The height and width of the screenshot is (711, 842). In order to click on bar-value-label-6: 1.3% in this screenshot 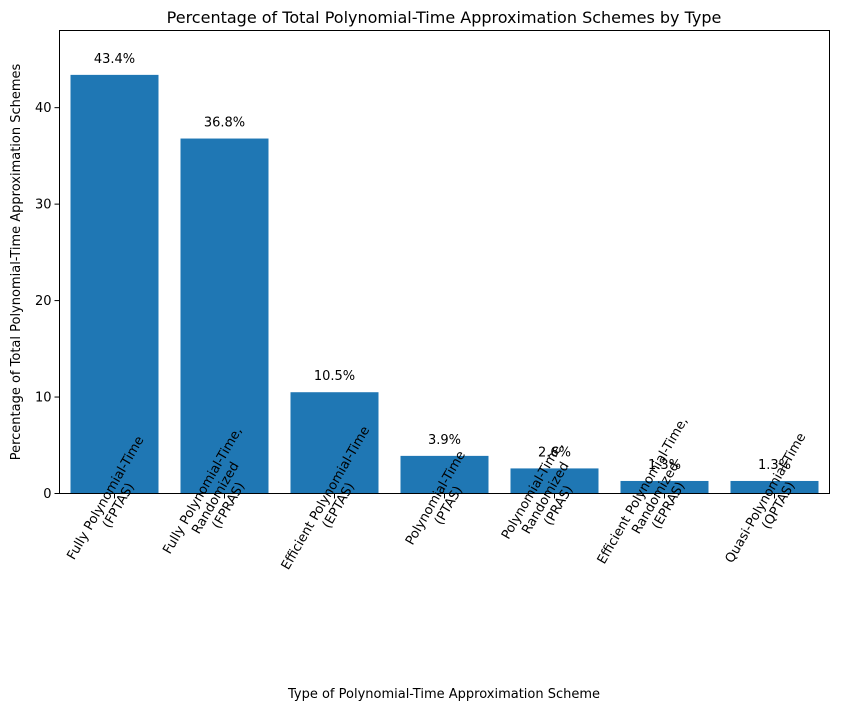, I will do `click(774, 465)`.